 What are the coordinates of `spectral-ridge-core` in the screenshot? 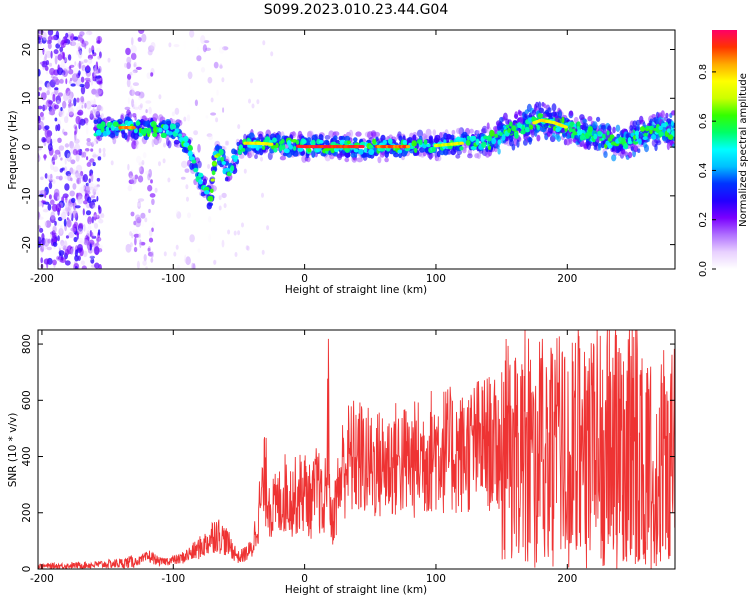 It's located at (565, 127).